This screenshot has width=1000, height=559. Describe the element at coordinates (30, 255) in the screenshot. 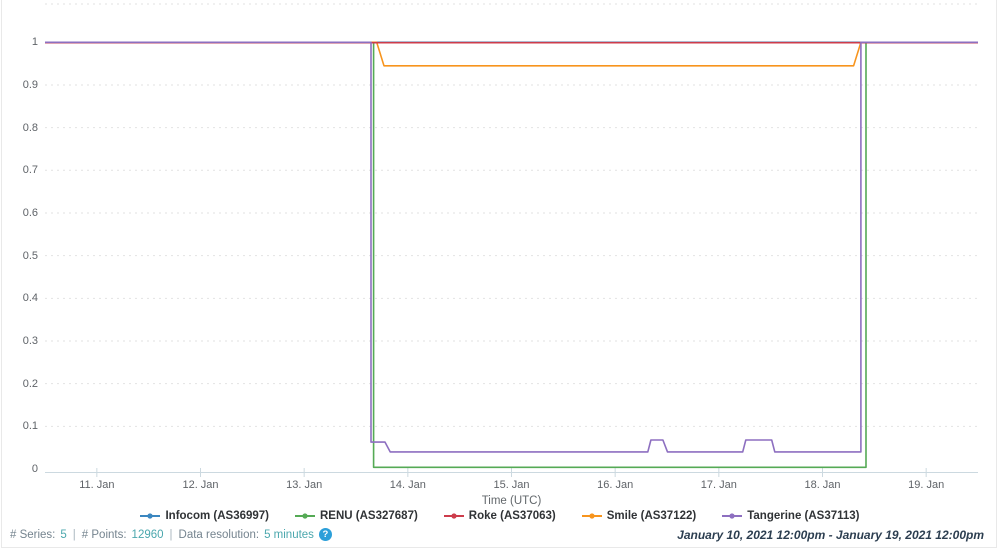

I see `y-axis-tick-label: 0.5` at that location.